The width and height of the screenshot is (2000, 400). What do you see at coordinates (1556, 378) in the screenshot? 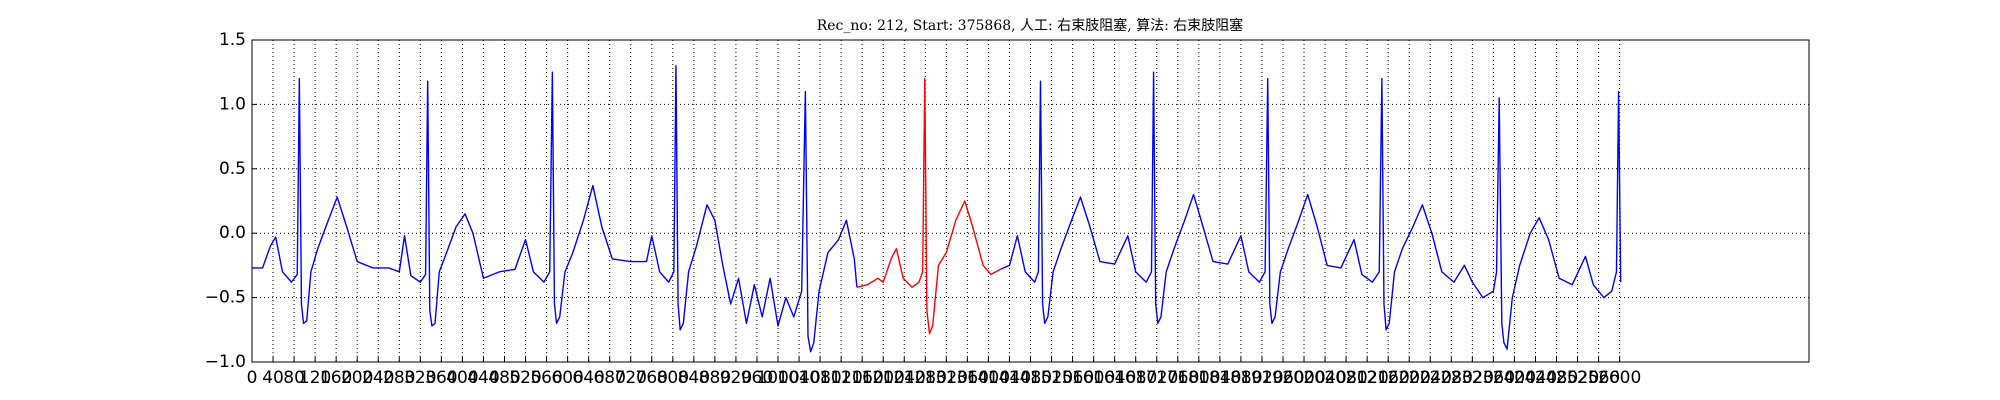
I see `x-tick-label: 2480` at bounding box center [1556, 378].